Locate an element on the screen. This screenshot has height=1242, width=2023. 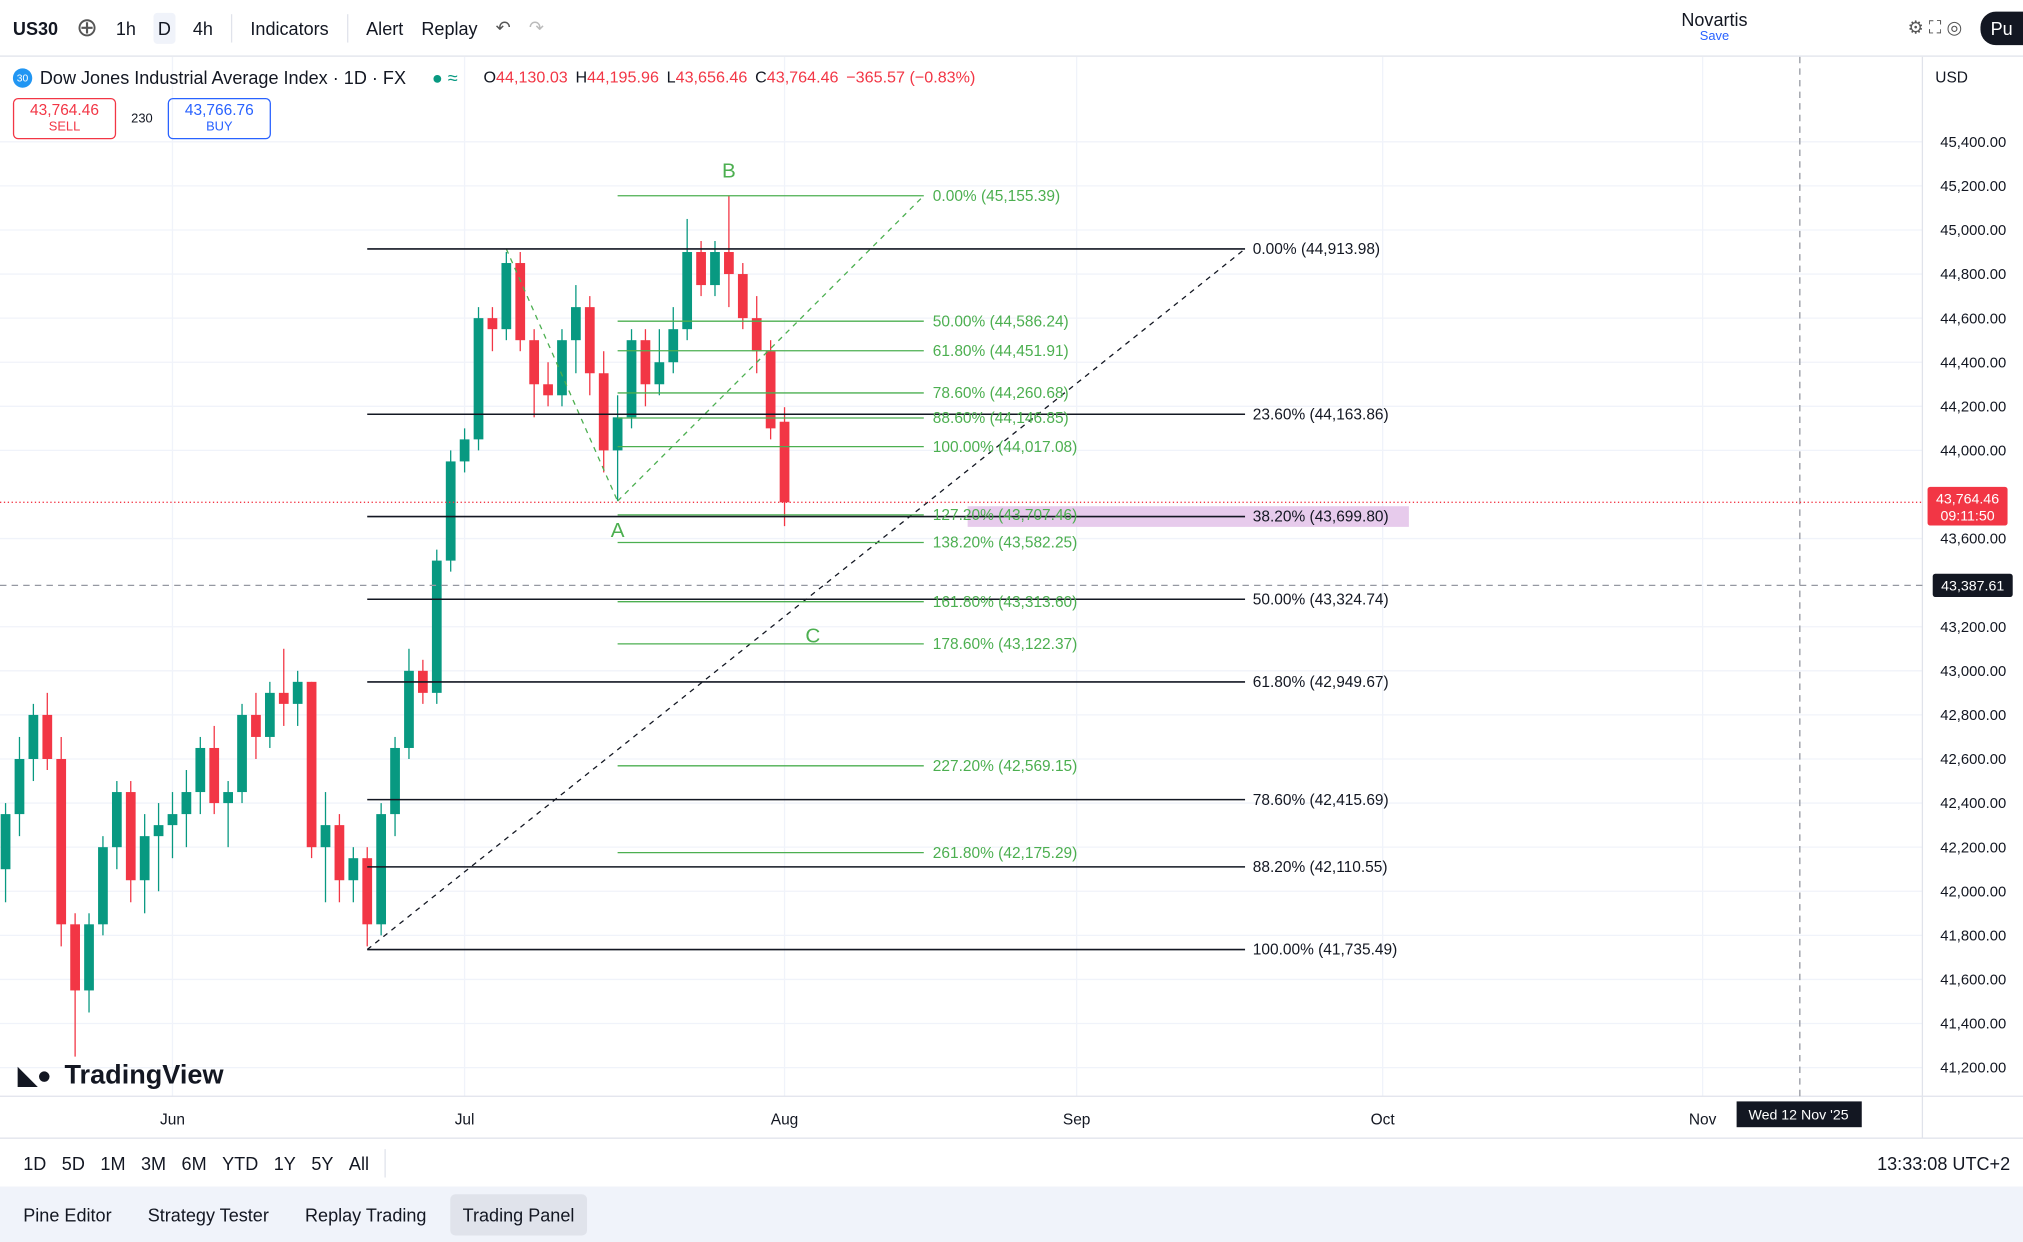
tab: Strategy Tester is located at coordinates (208, 1214).